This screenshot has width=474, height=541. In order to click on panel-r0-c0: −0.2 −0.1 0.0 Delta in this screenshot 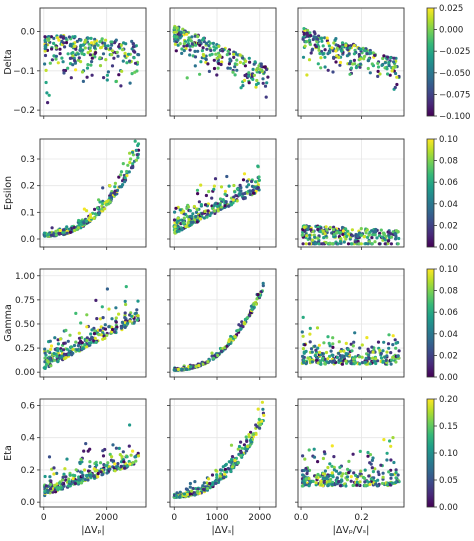, I will do `click(75, 63)`.